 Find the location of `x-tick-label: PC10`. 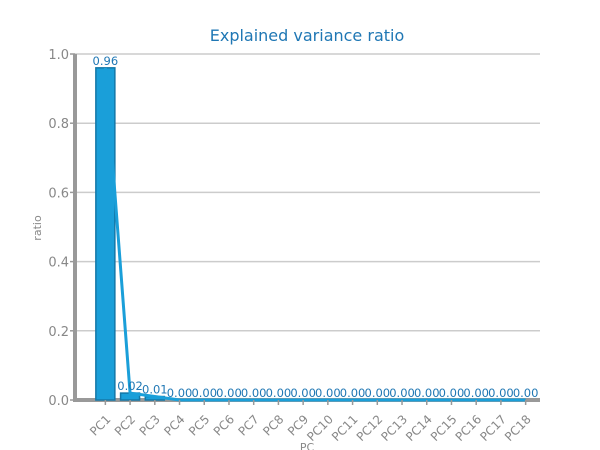

x-tick-label: PC10 is located at coordinates (320, 428).